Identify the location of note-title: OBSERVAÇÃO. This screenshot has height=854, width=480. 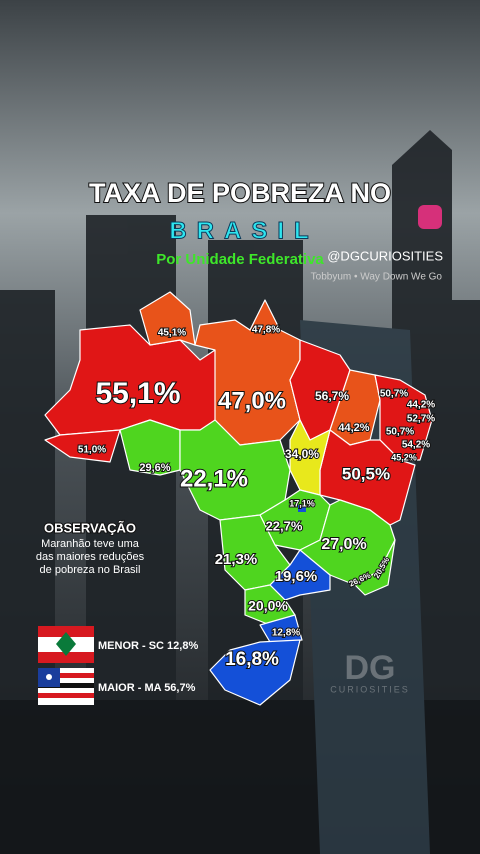
(90, 527).